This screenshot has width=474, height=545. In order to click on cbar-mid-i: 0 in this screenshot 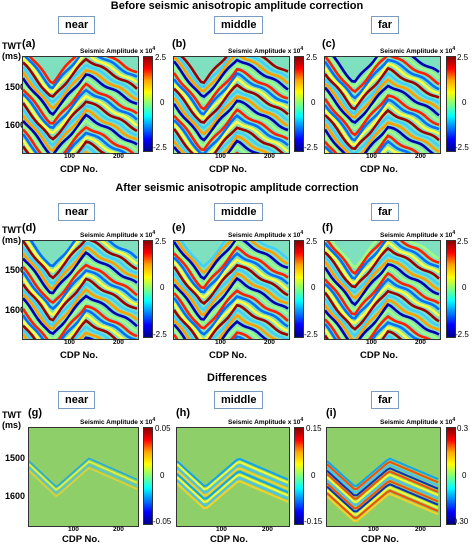, I will do `click(464, 475)`.